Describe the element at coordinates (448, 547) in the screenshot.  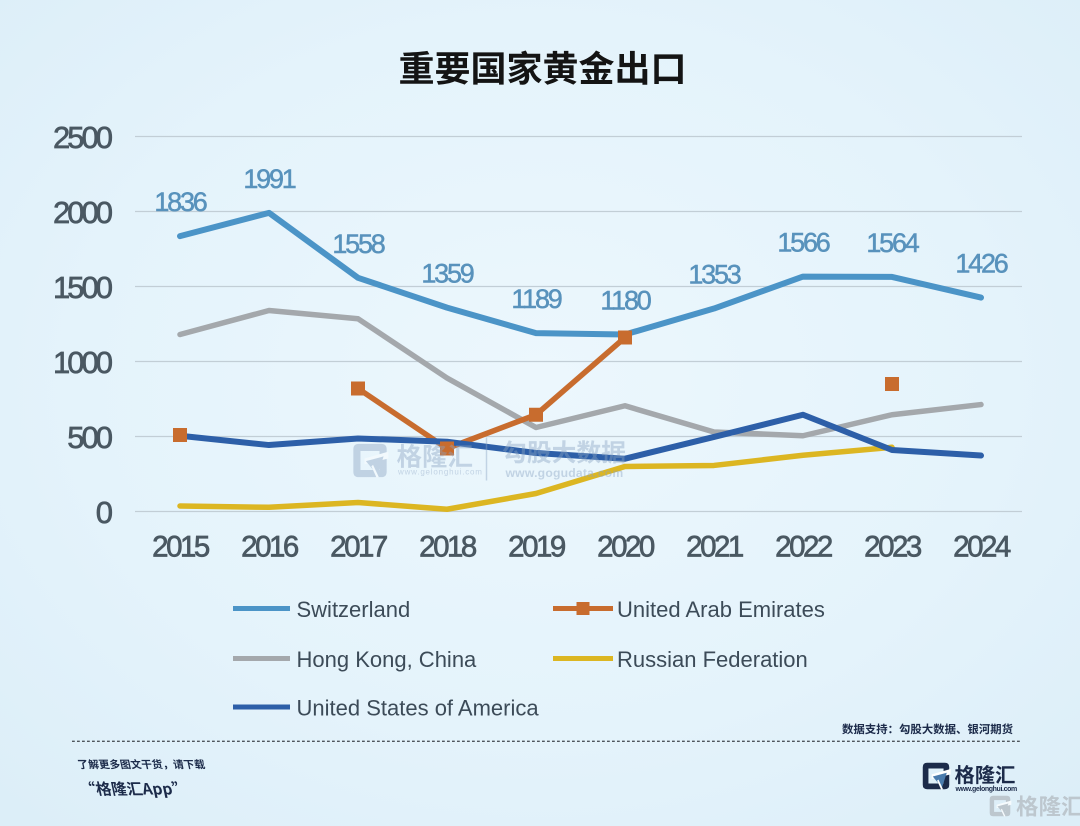
I see `svg-text: 2018` at that location.